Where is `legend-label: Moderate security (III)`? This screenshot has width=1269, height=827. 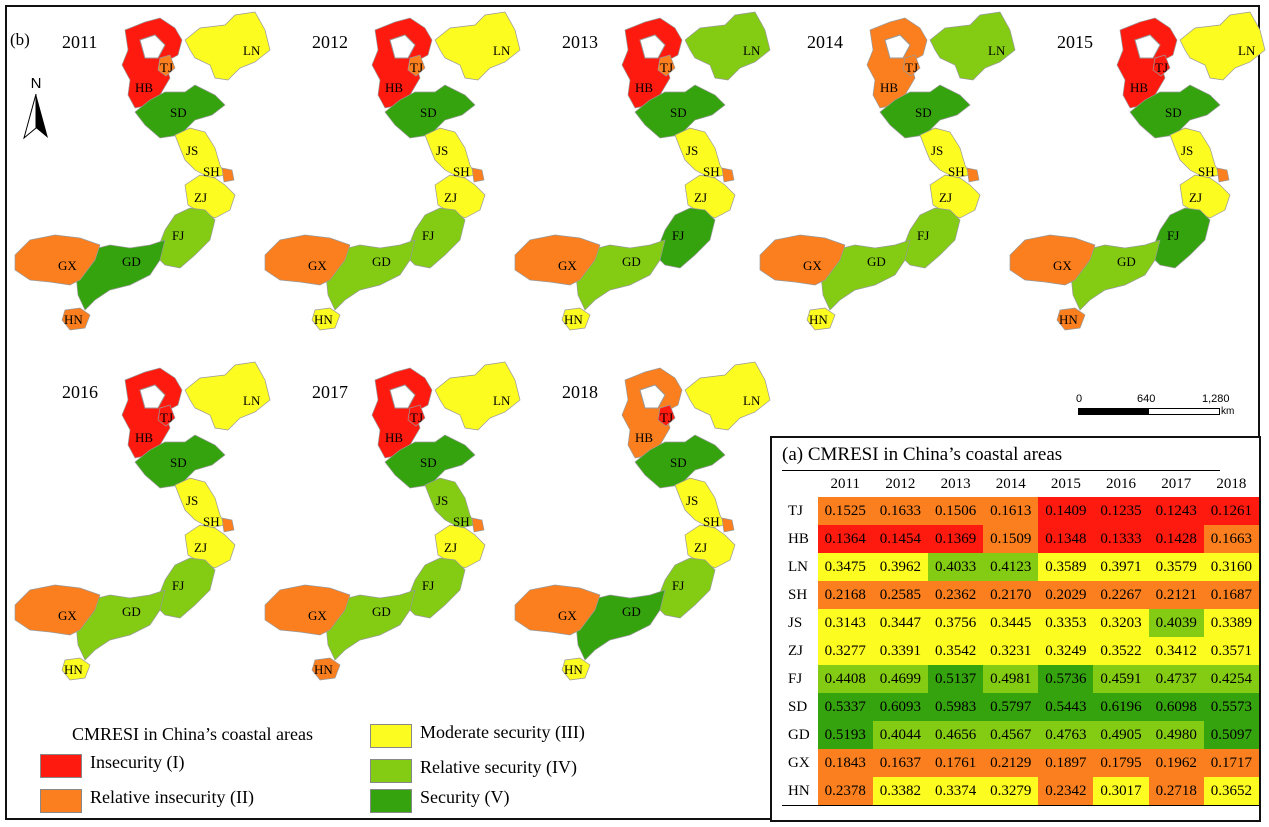
legend-label: Moderate security (III) is located at coordinates (502, 732).